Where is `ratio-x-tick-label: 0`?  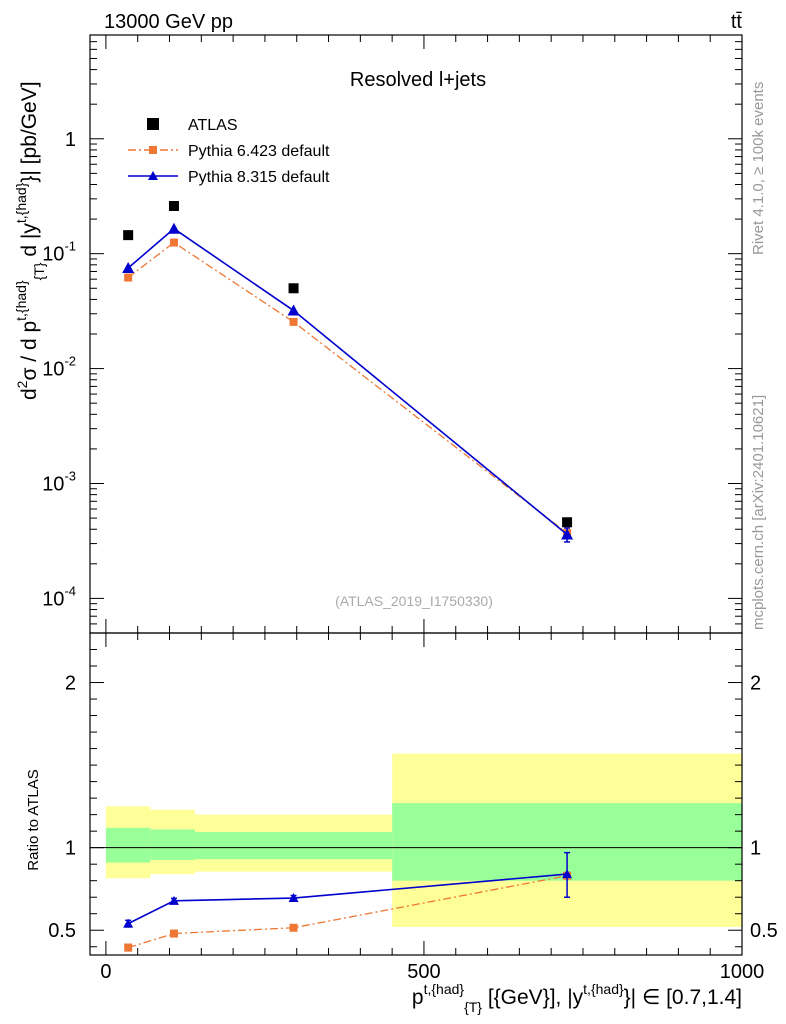
ratio-x-tick-label: 0 is located at coordinates (105, 972).